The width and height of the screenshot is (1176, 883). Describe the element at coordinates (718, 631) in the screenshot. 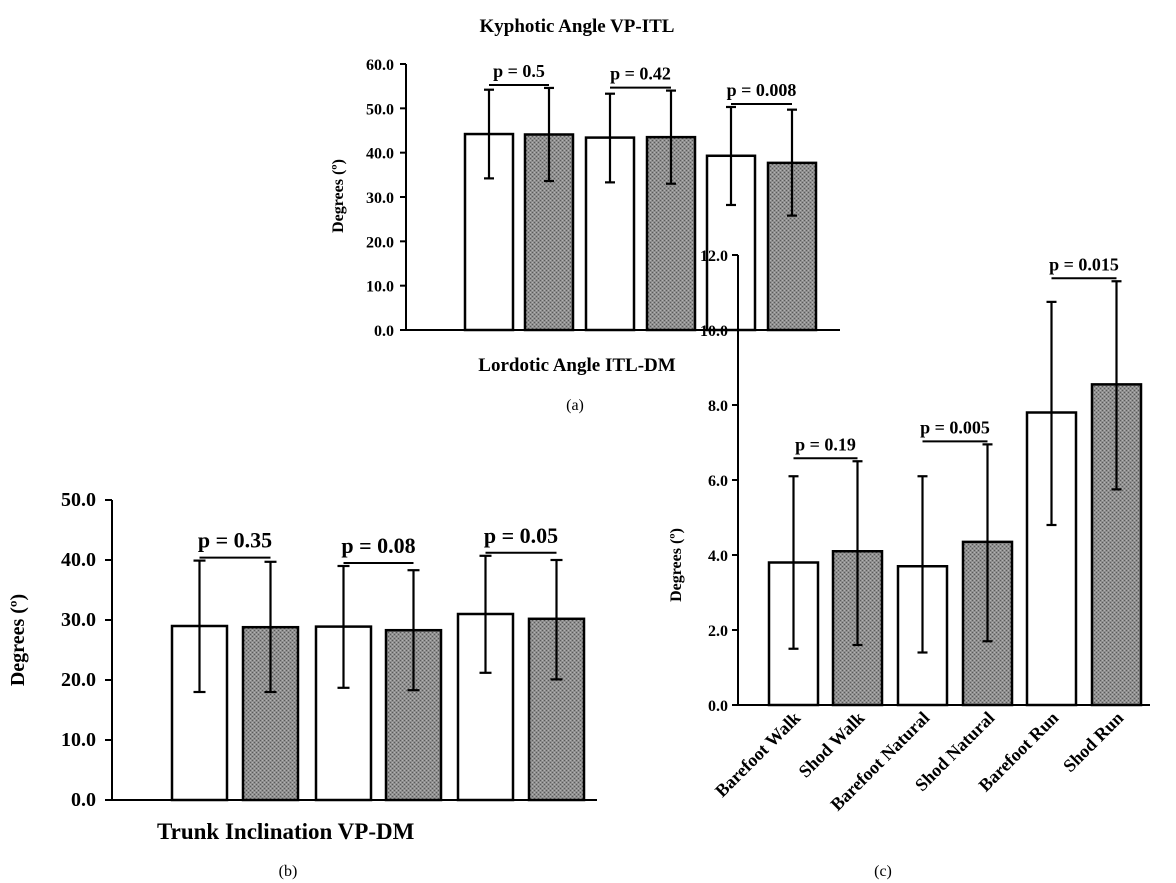

I see `y-tick-label: 2.0` at that location.